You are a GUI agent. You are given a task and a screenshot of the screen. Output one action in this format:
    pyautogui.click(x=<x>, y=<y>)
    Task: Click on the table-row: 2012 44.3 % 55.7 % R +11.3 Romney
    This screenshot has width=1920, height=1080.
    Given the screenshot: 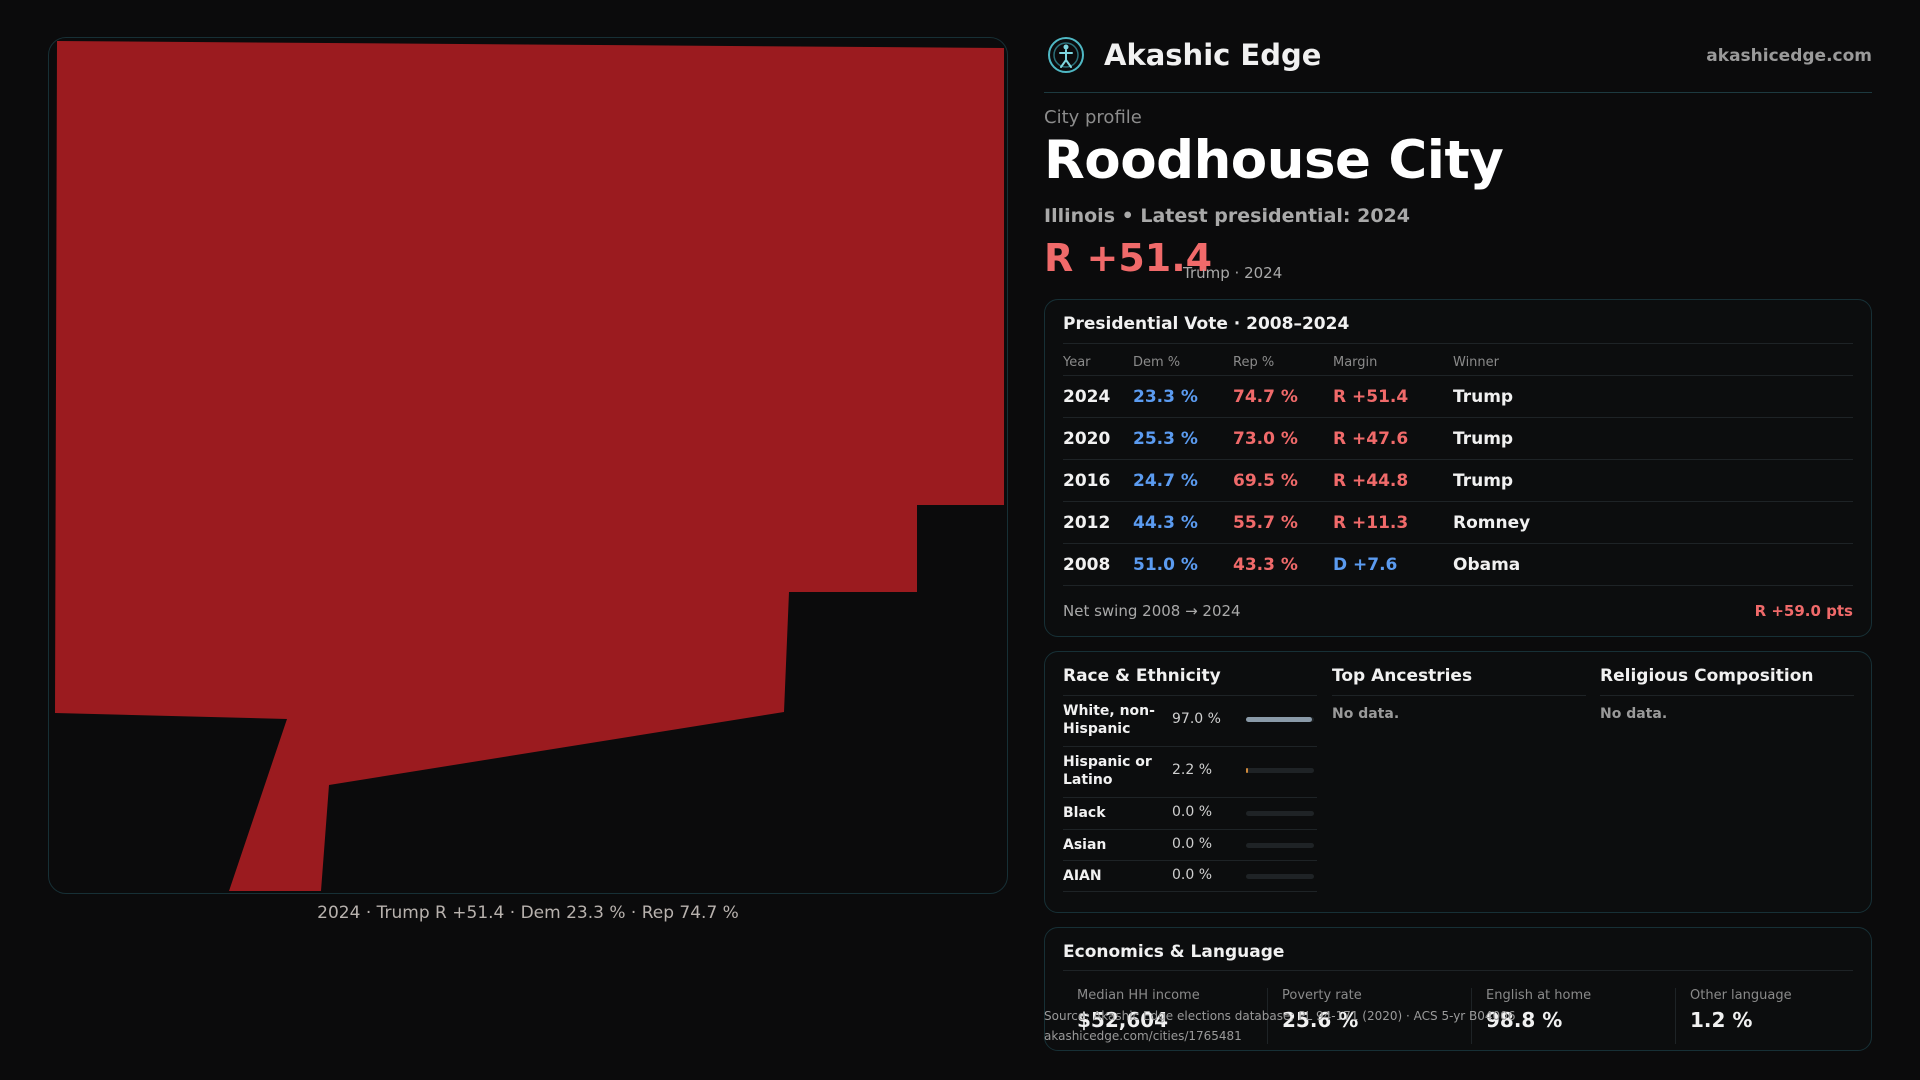 What is the action you would take?
    pyautogui.click(x=1458, y=523)
    